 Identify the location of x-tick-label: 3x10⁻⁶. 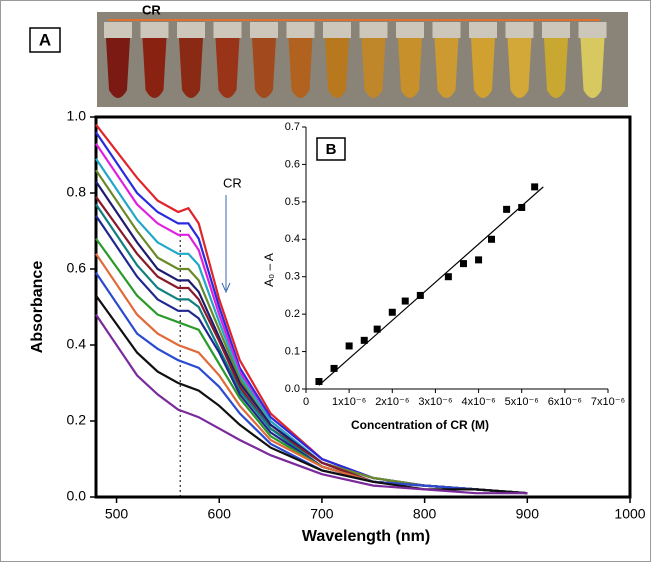
(435, 402).